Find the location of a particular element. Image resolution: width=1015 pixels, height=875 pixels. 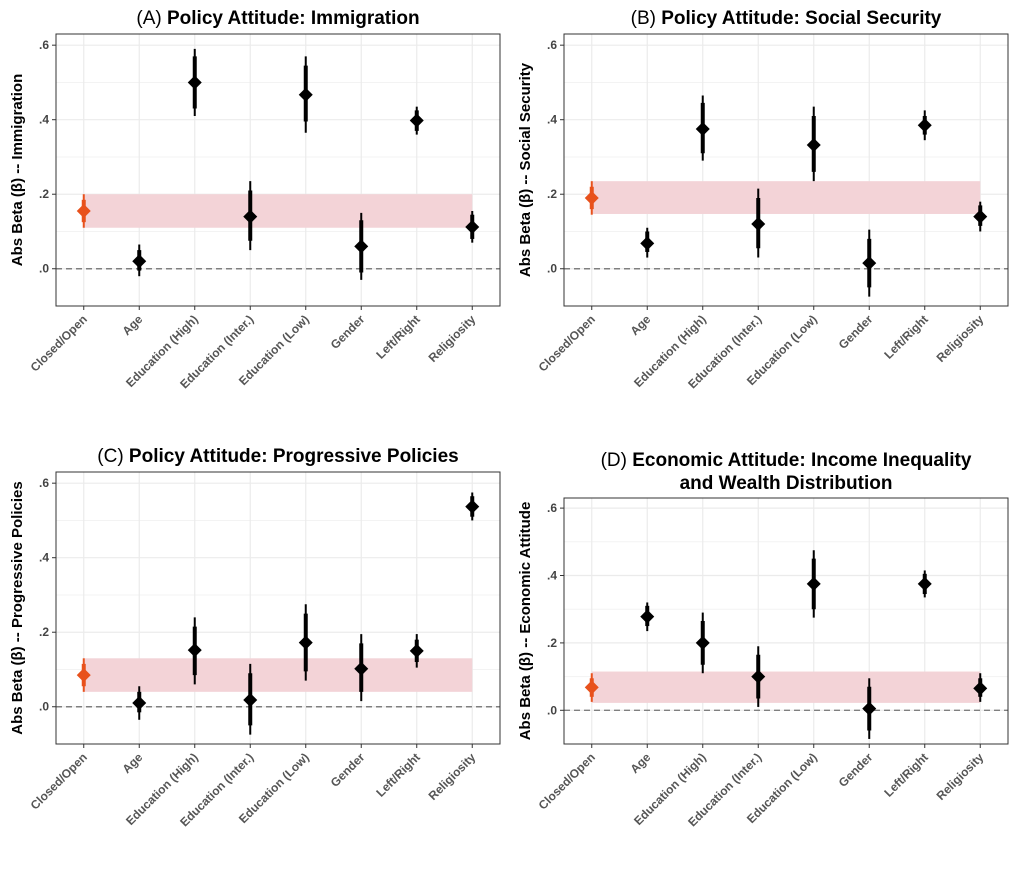

chart-title: (D) Economic Attitude: Income Inequality is located at coordinates (786, 460).